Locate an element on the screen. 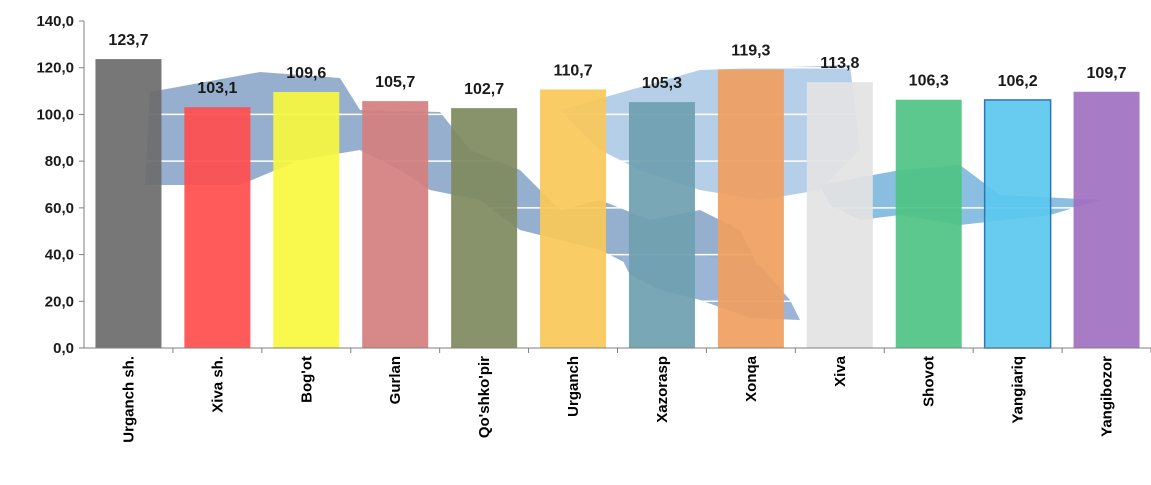  category-label: Yangiariq is located at coordinates (1018, 390).